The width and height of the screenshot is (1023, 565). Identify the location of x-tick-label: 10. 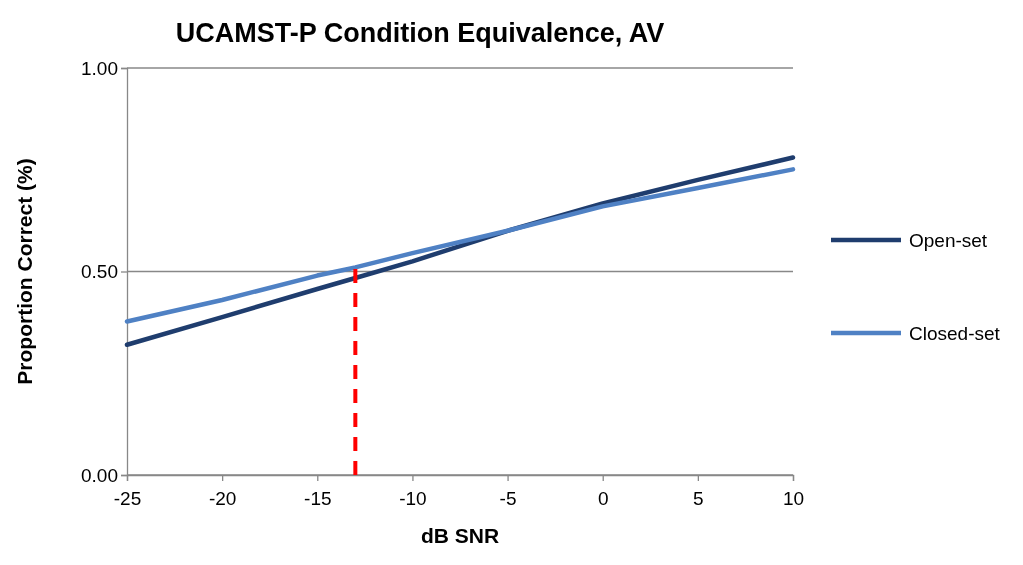
(793, 498).